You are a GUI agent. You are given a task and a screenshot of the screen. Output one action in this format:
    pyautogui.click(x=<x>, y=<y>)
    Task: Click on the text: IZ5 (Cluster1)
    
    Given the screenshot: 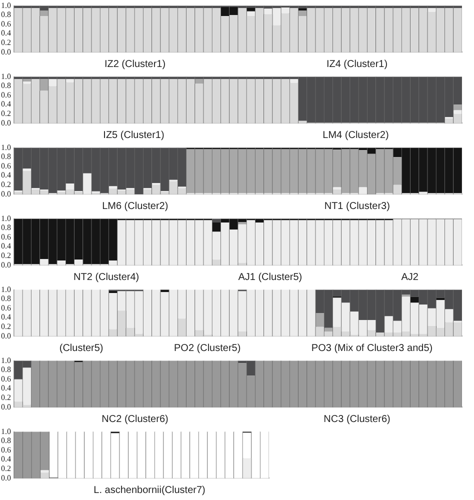 What is the action you would take?
    pyautogui.click(x=133, y=135)
    